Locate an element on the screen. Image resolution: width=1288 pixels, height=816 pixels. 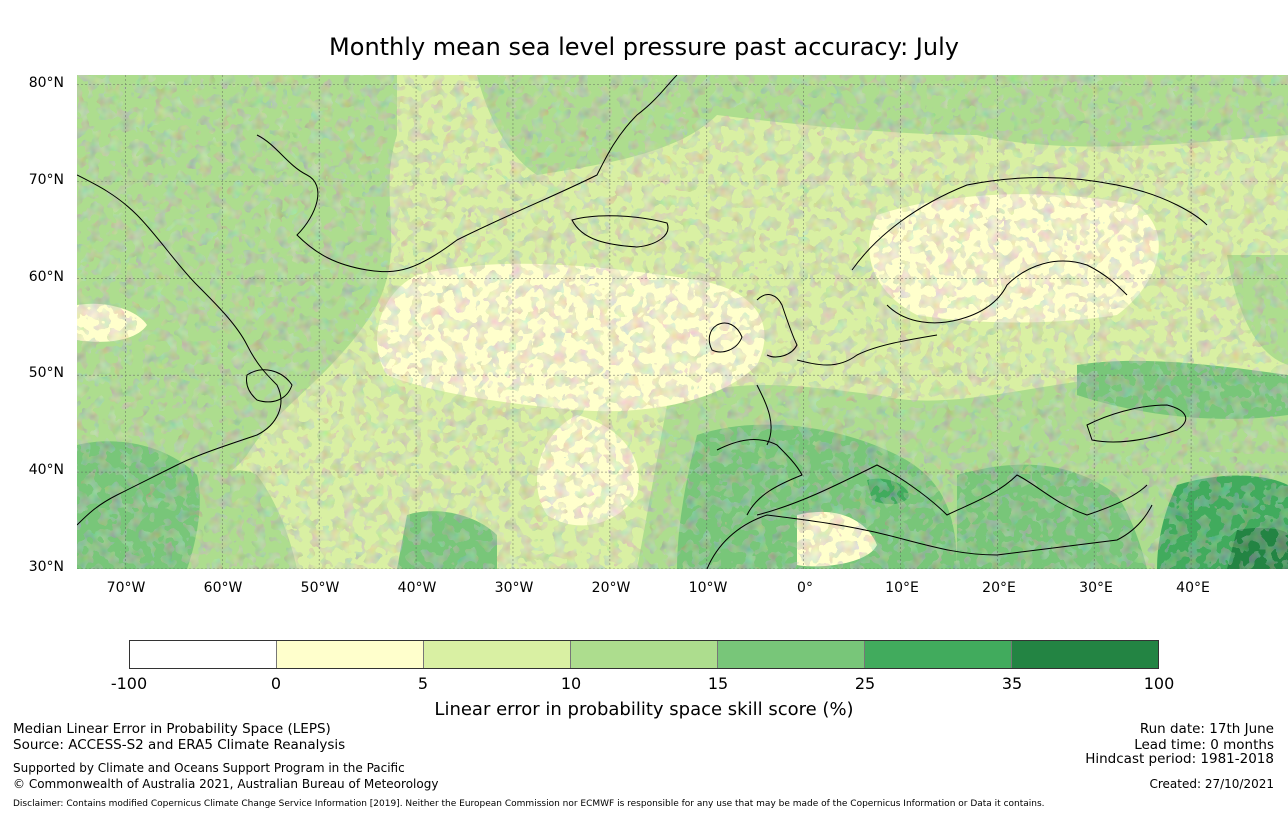
lat-label-60n: 60°N is located at coordinates (46, 277).